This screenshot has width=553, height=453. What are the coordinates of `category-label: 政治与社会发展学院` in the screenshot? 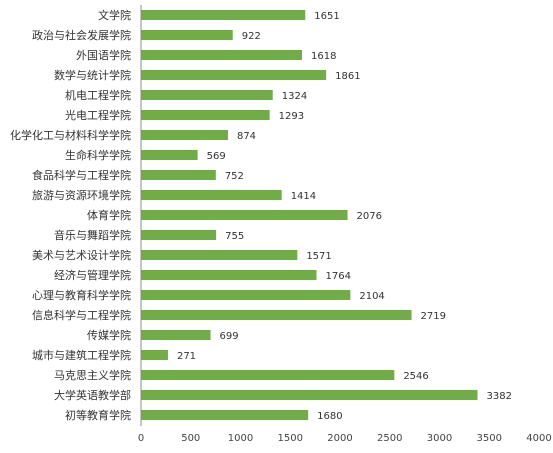 It's located at (81, 35).